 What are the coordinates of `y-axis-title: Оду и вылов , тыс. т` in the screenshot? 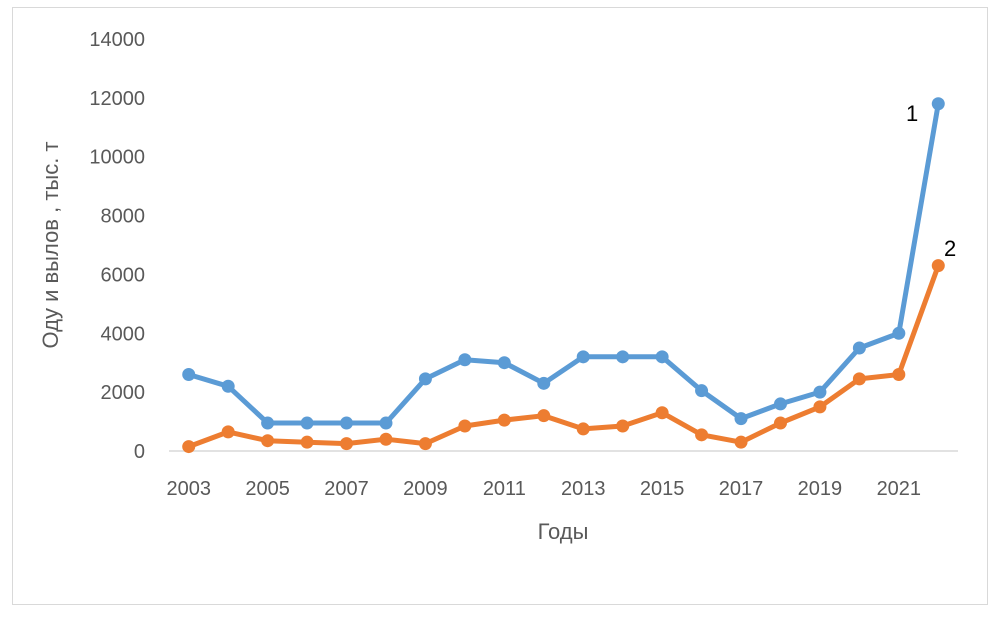 It's located at (50, 244).